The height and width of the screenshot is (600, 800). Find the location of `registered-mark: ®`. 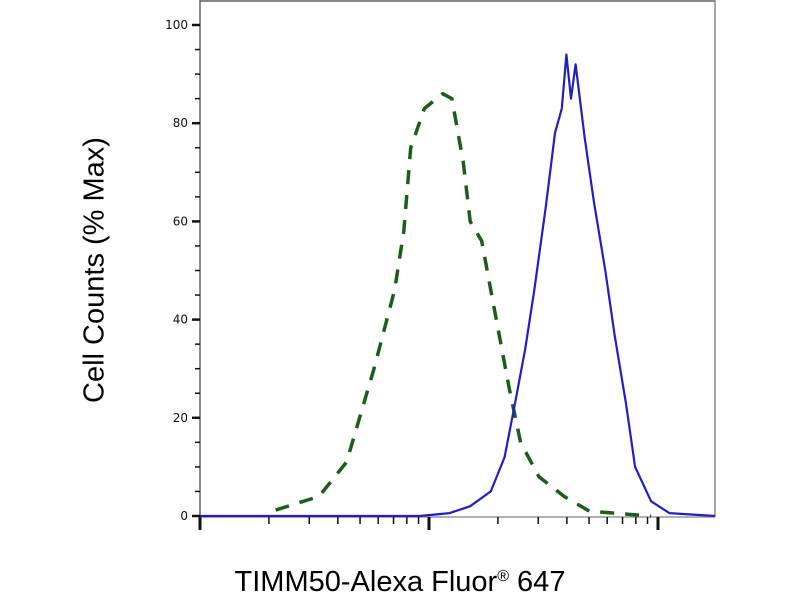

registered-mark: ® is located at coordinates (503, 576).